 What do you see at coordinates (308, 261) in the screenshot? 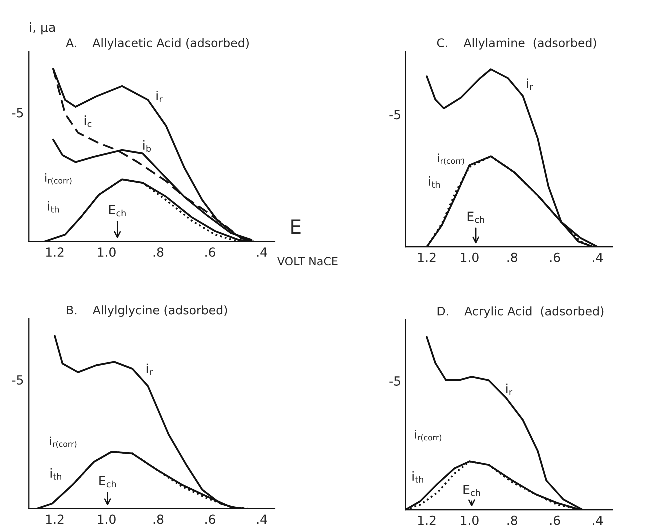
I see `x-axis-title: VOLT NaCE` at bounding box center [308, 261].